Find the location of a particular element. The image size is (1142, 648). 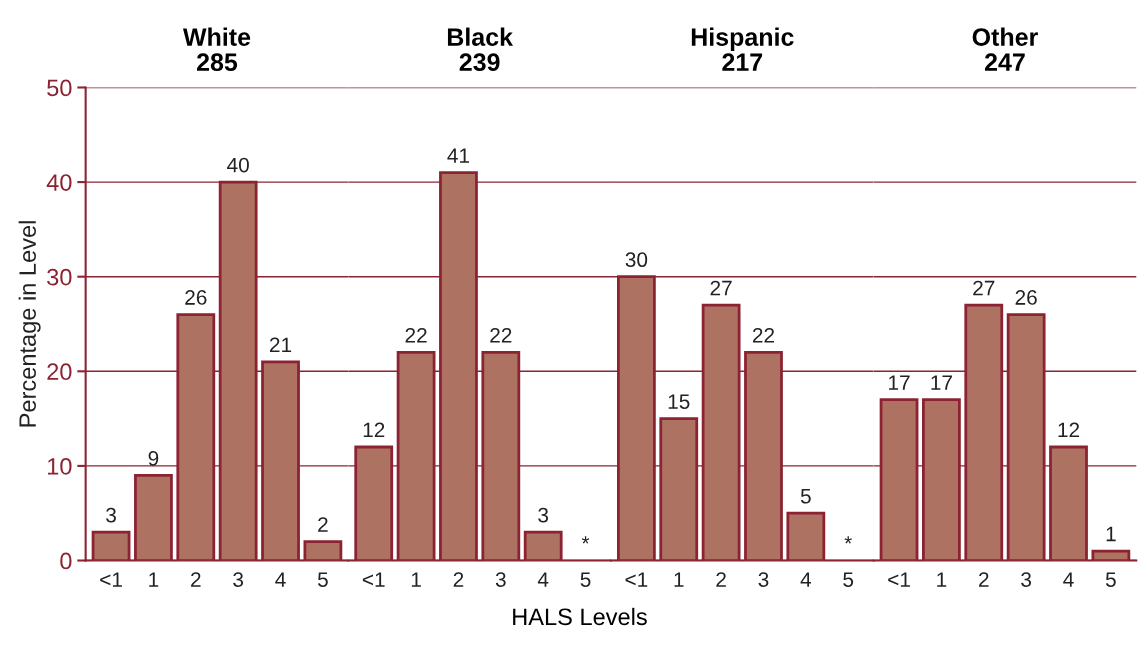

y-tick-label: 20 is located at coordinates (59, 372).